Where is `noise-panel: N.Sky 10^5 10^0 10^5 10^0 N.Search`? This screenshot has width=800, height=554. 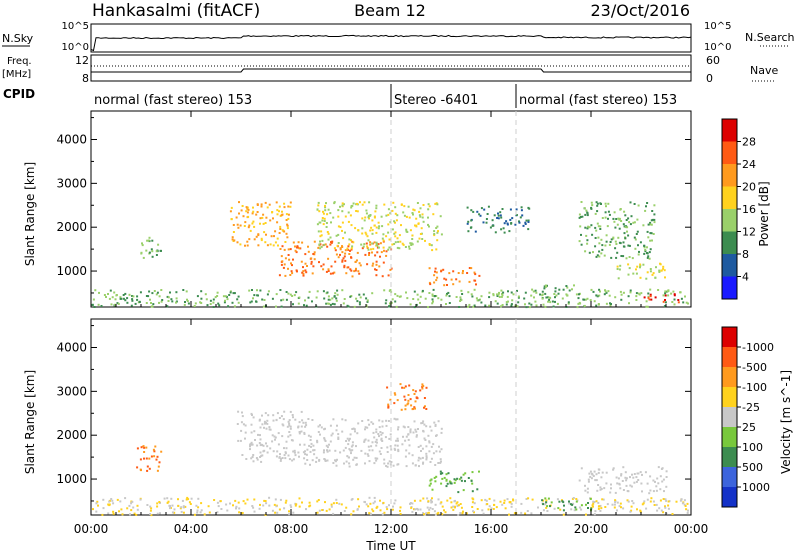
noise-panel: N.Sky 10^5 10^0 10^5 10^0 N.Search is located at coordinates (398, 37).